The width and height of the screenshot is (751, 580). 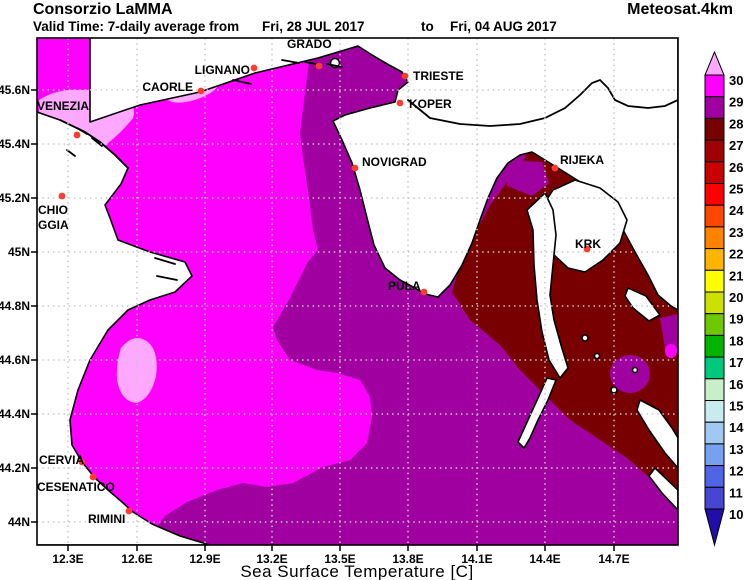 I want to click on city-marker-venezia, so click(x=77, y=135).